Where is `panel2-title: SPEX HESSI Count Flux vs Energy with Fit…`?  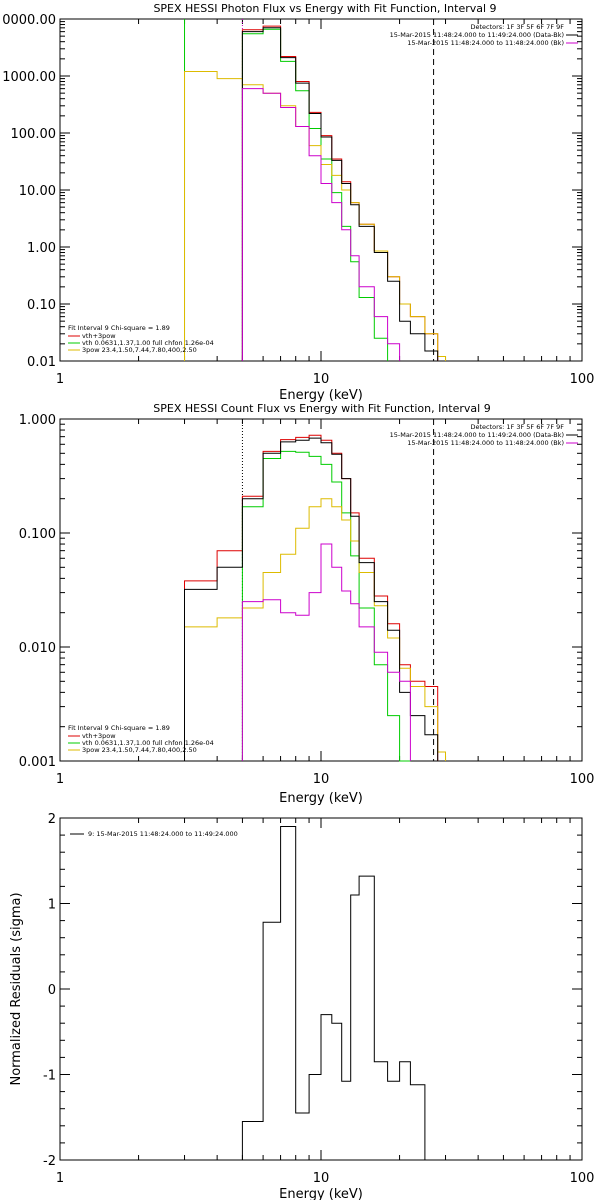
panel2-title: SPEX HESSI Count Flux vs Energy with Fit… is located at coordinates (321, 408).